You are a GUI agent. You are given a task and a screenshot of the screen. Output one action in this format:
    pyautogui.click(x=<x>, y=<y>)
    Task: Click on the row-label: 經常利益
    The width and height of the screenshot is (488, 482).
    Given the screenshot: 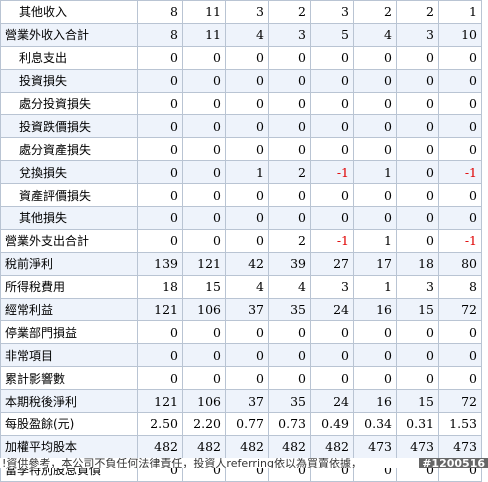 What is the action you would take?
    pyautogui.click(x=69, y=309)
    